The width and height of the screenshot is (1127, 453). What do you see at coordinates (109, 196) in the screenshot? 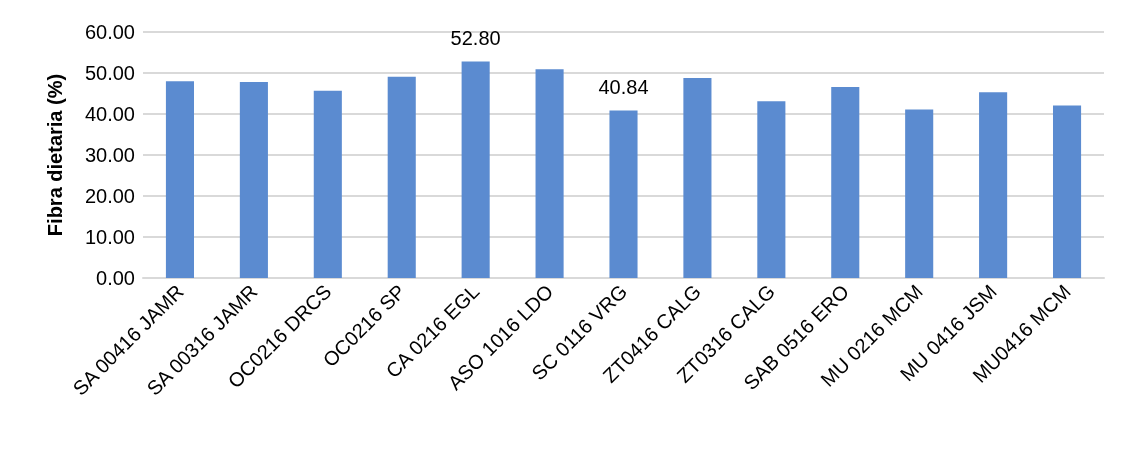
I see `y-tick-label: 20.00` at bounding box center [109, 196].